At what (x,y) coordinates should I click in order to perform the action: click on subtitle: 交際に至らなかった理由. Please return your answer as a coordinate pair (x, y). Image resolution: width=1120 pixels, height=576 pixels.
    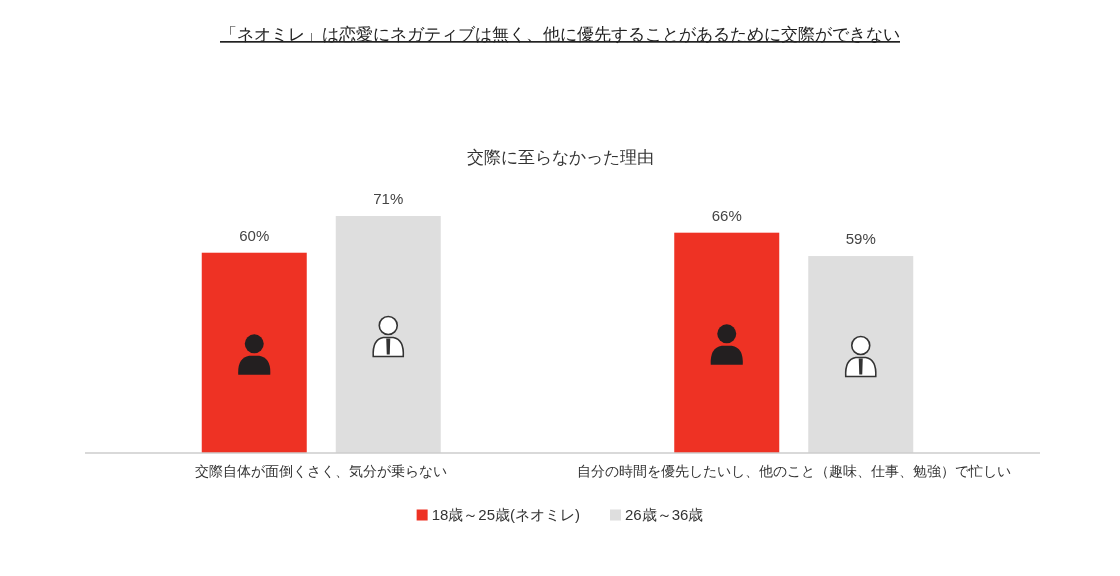
    Looking at the image, I should click on (560, 157).